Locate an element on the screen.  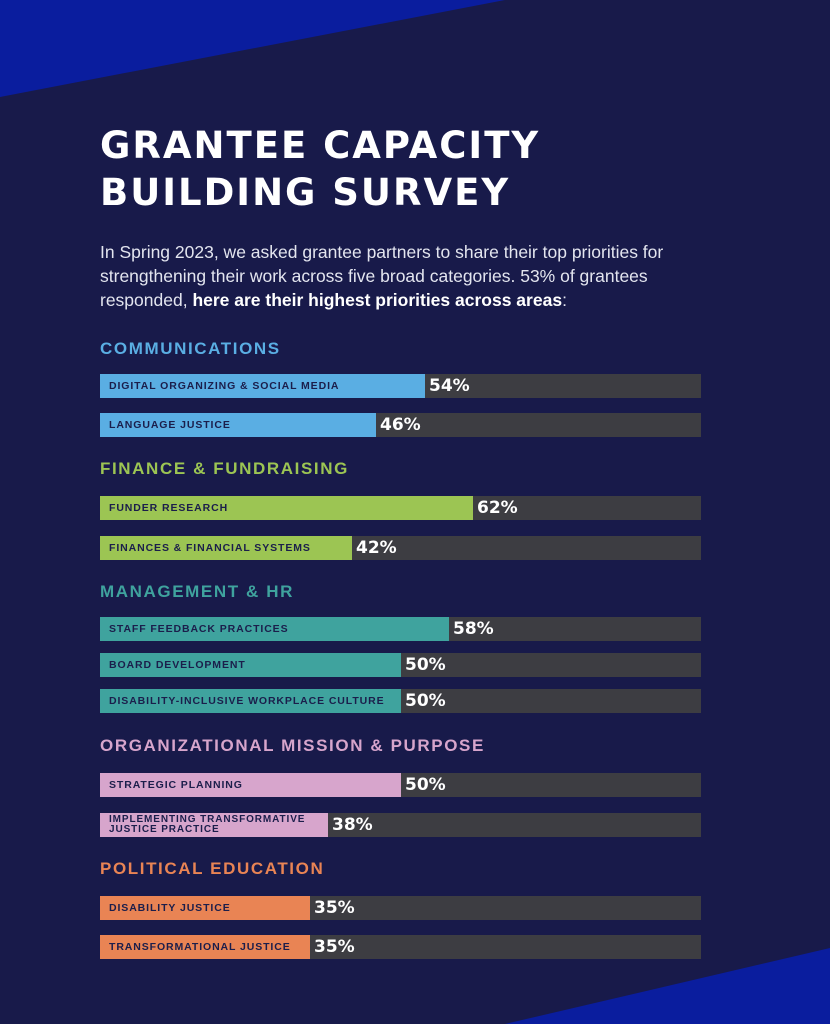
bar-label: TRANSFORMATIONAL JUSTICE is located at coordinates (200, 946).